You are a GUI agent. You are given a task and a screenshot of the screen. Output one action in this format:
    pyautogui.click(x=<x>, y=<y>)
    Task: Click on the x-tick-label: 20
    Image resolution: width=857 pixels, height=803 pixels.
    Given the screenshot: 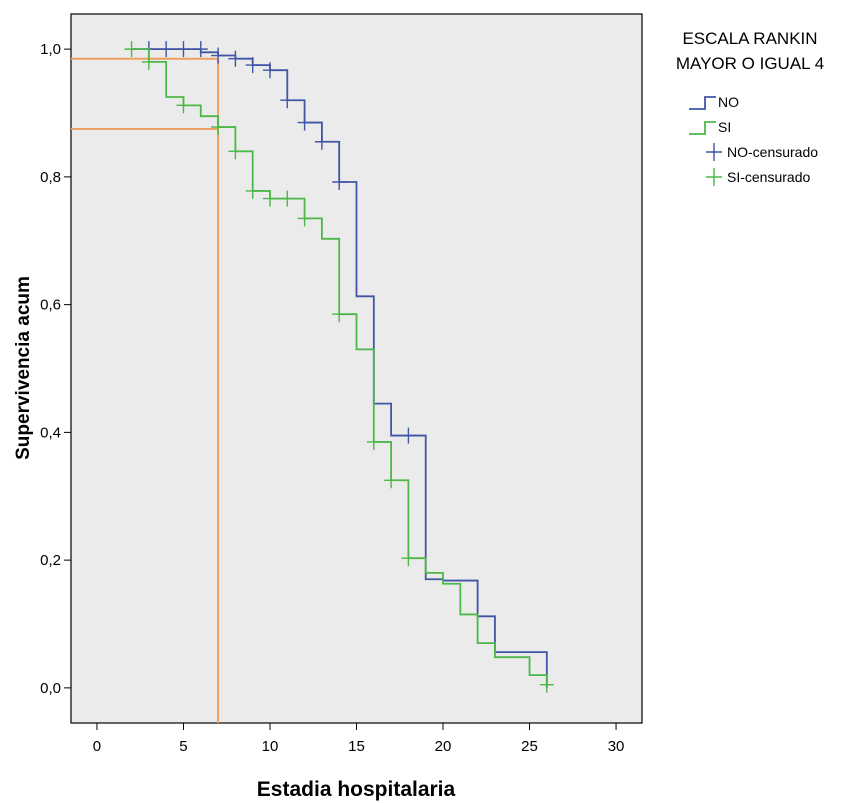 What is the action you would take?
    pyautogui.click(x=443, y=746)
    